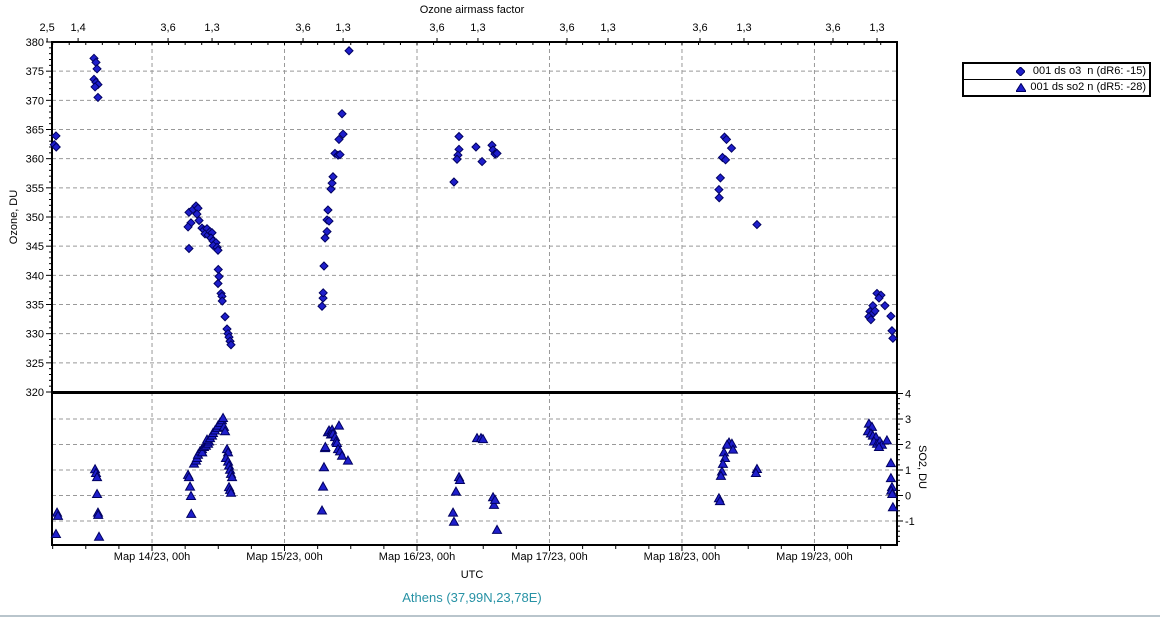 Image resolution: width=1160 pixels, height=620 pixels. Describe the element at coordinates (1021, 87) in the screenshot. I see `so2-triangle-icon` at that location.